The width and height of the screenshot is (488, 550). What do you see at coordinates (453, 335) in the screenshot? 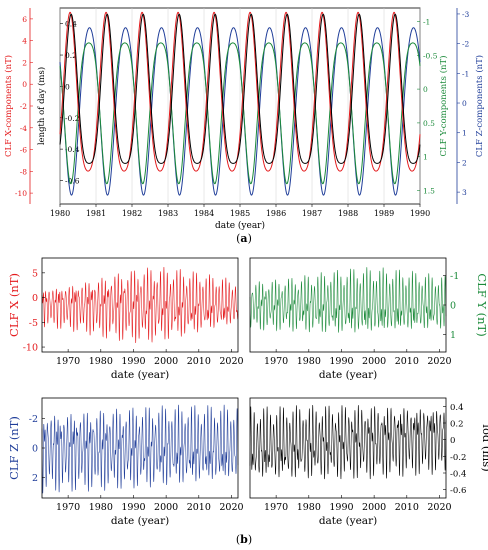
I see `y-tick-label: 1` at bounding box center [453, 335].